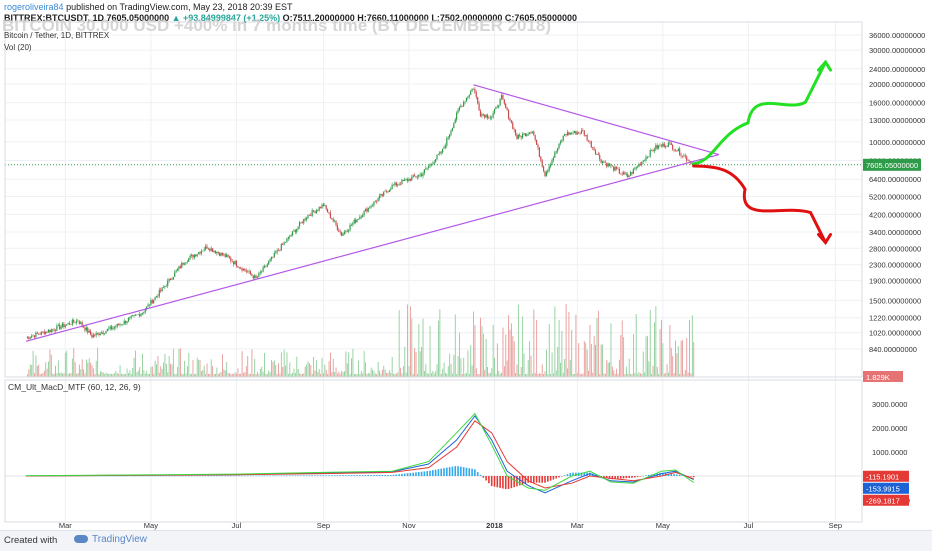  What do you see at coordinates (18, 47) in the screenshot?
I see `volume-legend: Vol (20)` at bounding box center [18, 47].